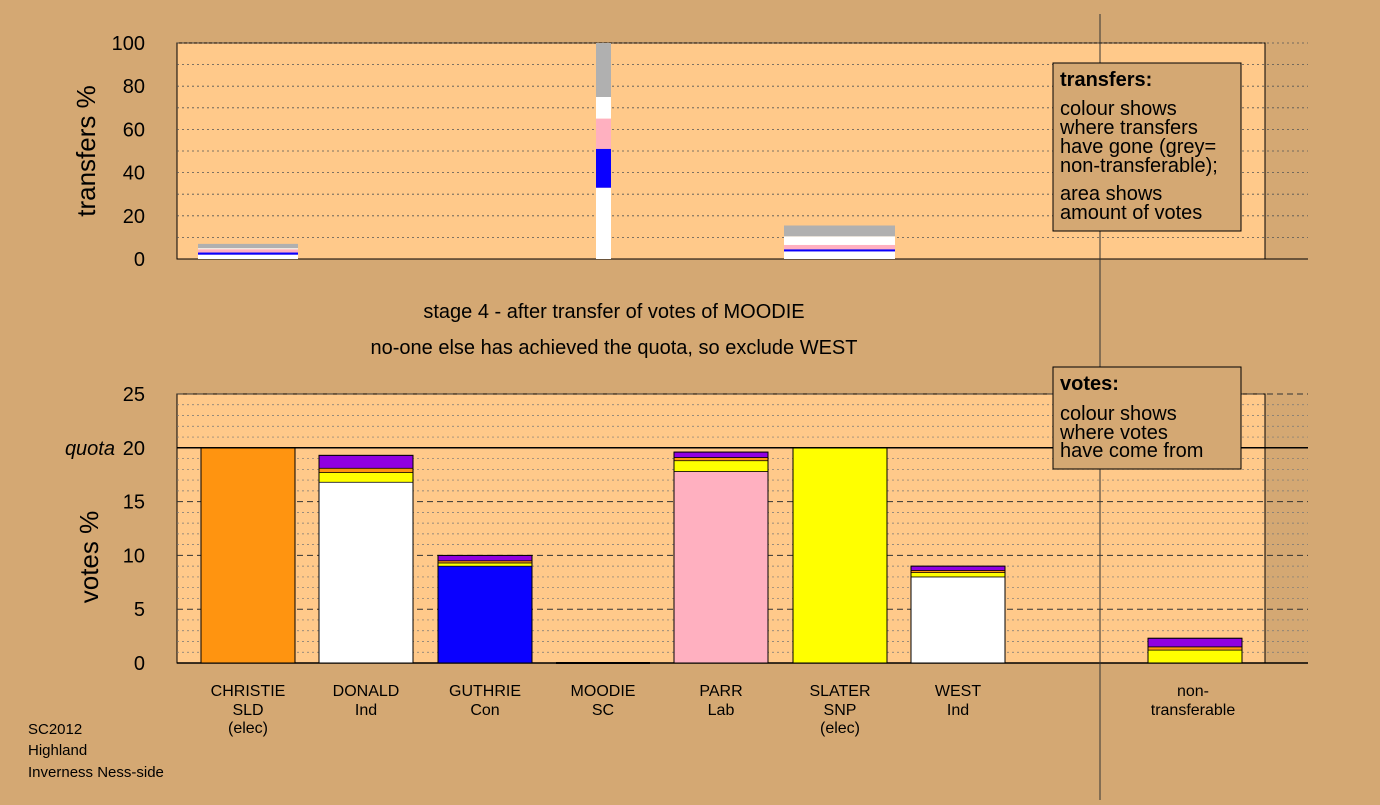 This screenshot has height=805, width=1380. Describe the element at coordinates (366, 691) in the screenshot. I see `candidate-name: DONALD` at that location.